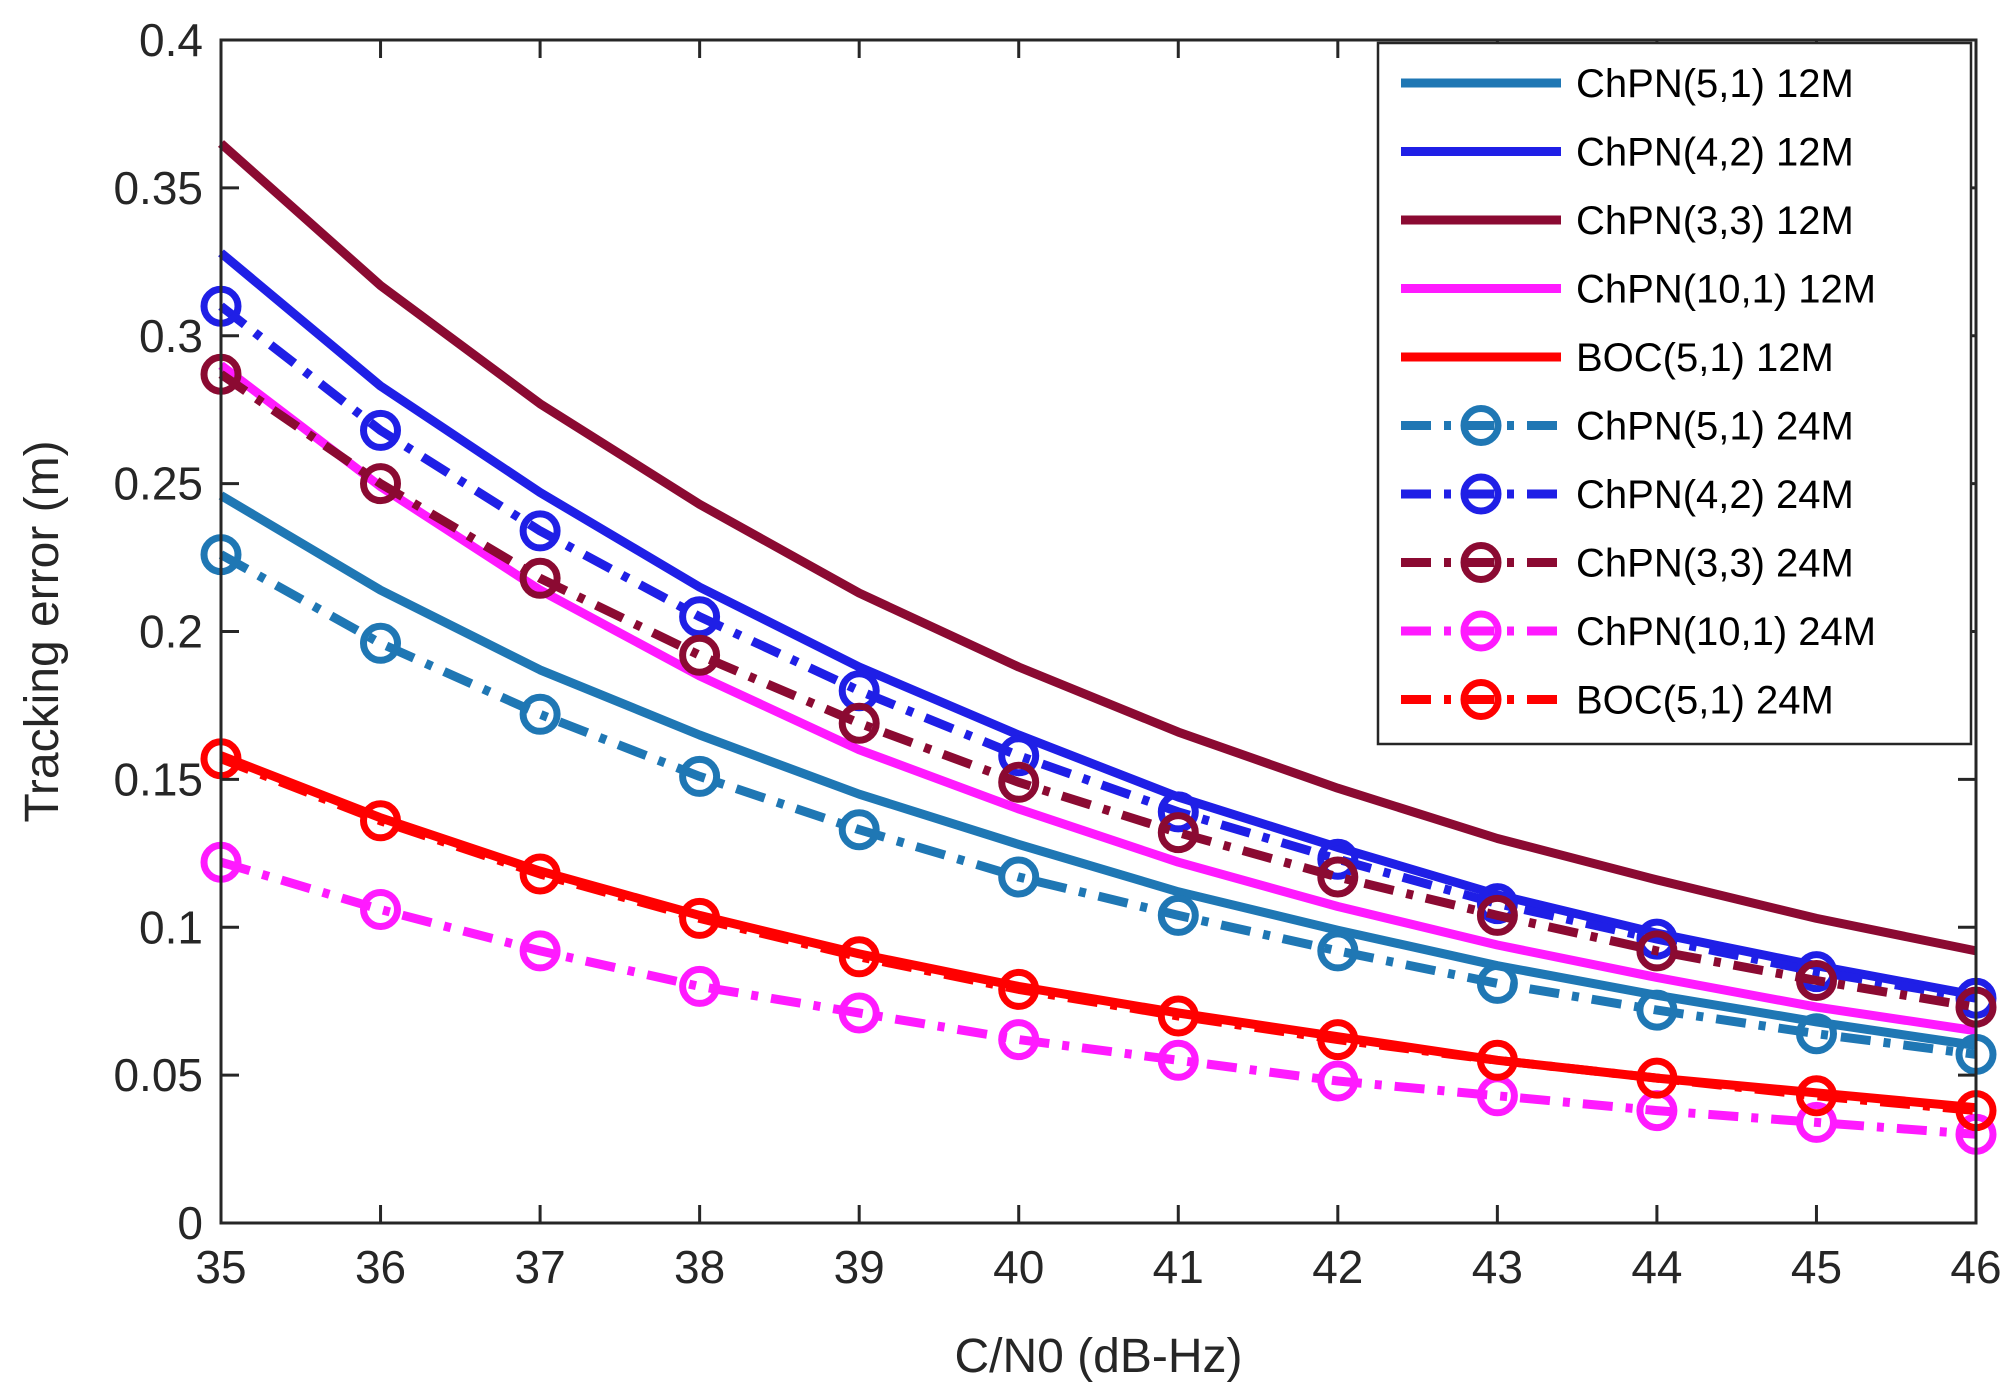 The width and height of the screenshot is (2014, 1395). I want to click on y-tick-label: 0.3, so click(171, 336).